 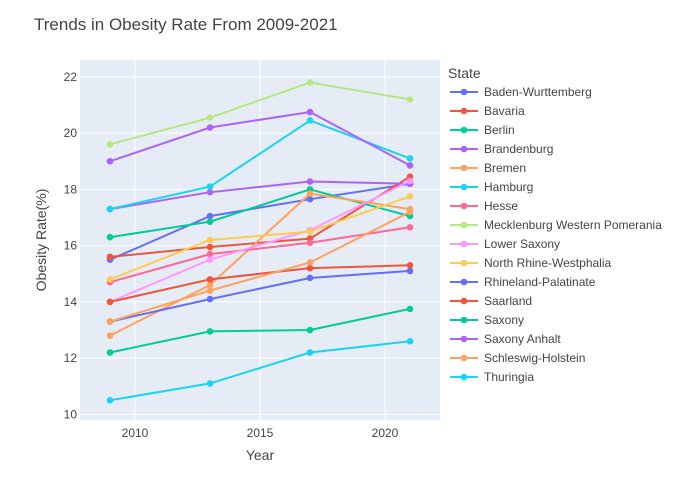 What do you see at coordinates (186, 24) in the screenshot?
I see `chart-title: Trends in Obesity Rate From 2009-2021` at bounding box center [186, 24].